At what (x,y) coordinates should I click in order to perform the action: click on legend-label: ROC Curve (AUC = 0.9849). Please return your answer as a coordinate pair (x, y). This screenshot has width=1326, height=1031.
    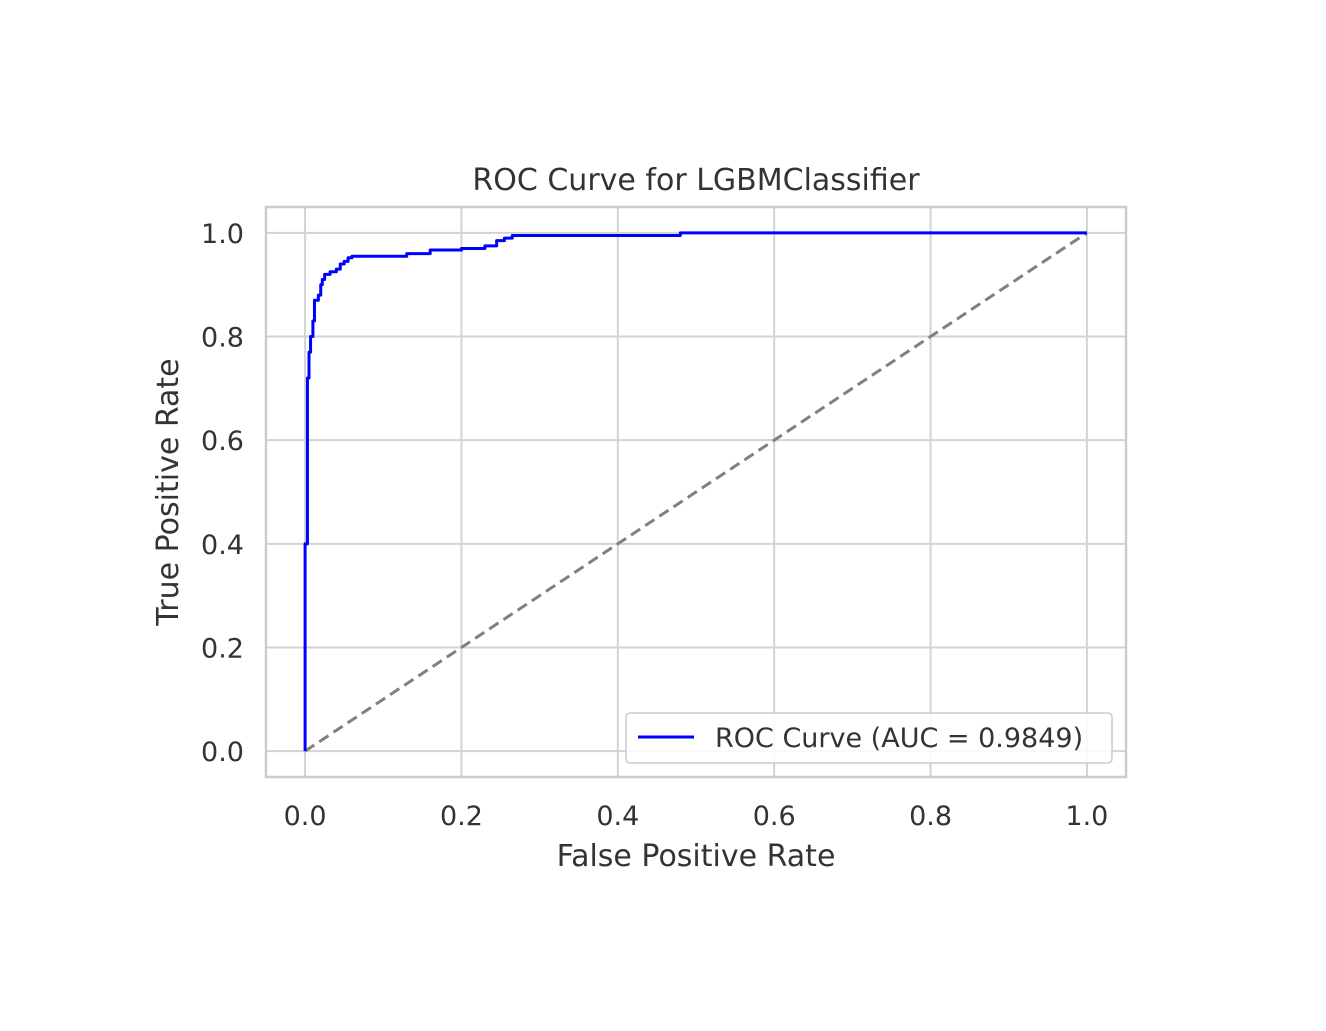
    Looking at the image, I should click on (899, 738).